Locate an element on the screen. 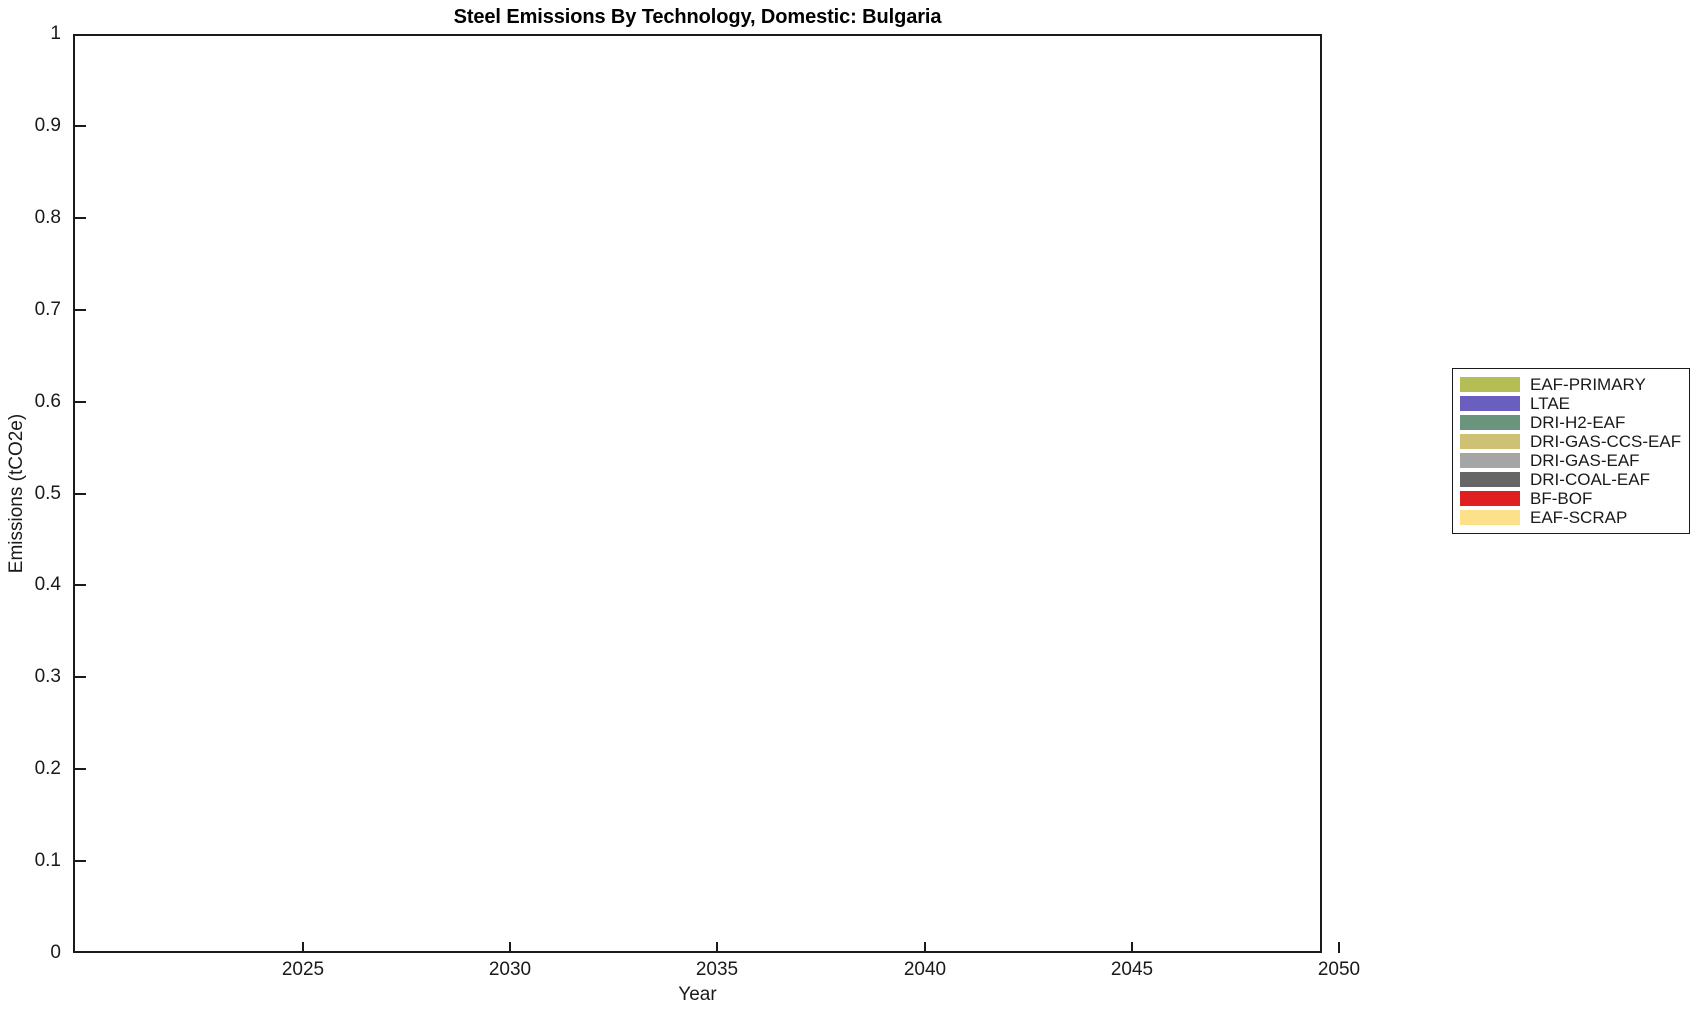  y-axis-tick-label: 0.8 is located at coordinates (47, 217).